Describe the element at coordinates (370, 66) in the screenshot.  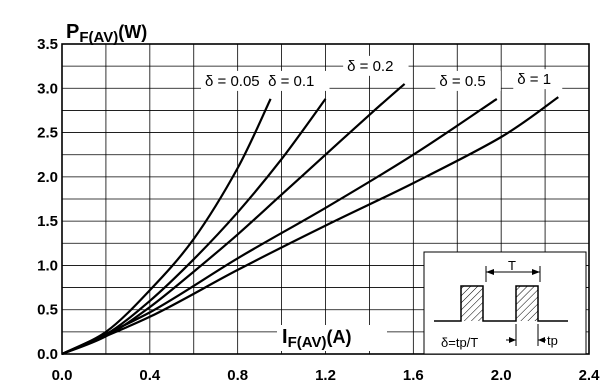
I see `series-label: δ = 0.2` at that location.